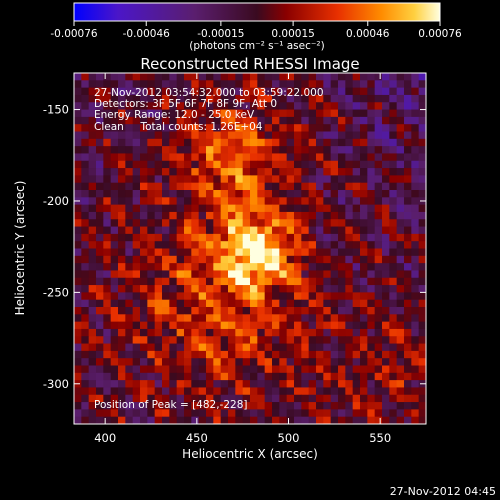 The image size is (500, 500). I want to click on footer-timestamp: 27-Nov-2012 04:45, so click(443, 491).